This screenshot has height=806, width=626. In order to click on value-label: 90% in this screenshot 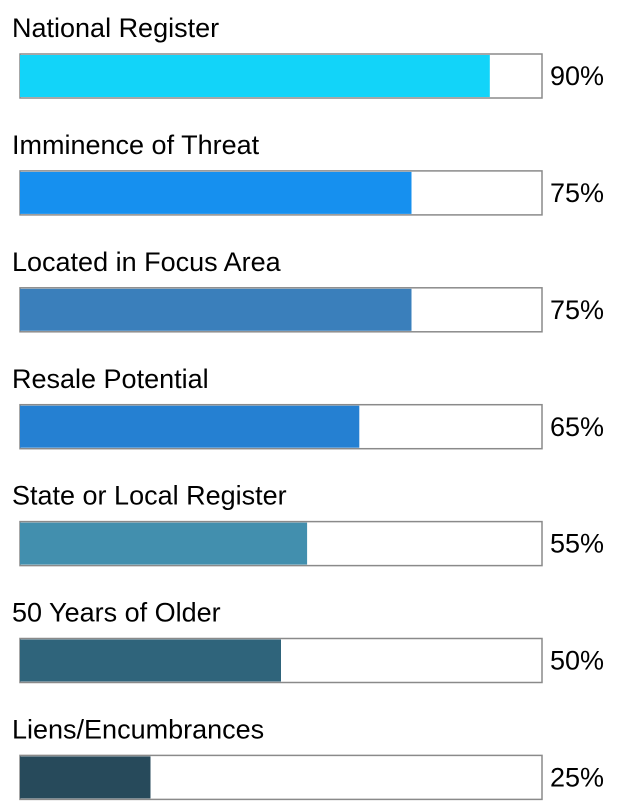, I will do `click(577, 76)`.